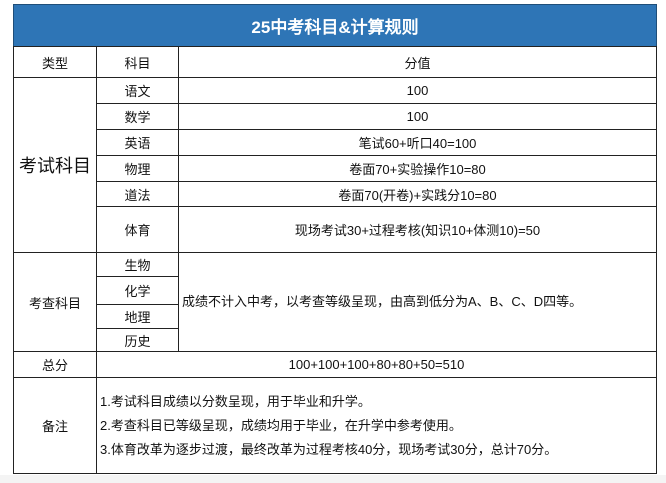  Describe the element at coordinates (137, 194) in the screenshot. I see `exam-subject: 道法` at that location.